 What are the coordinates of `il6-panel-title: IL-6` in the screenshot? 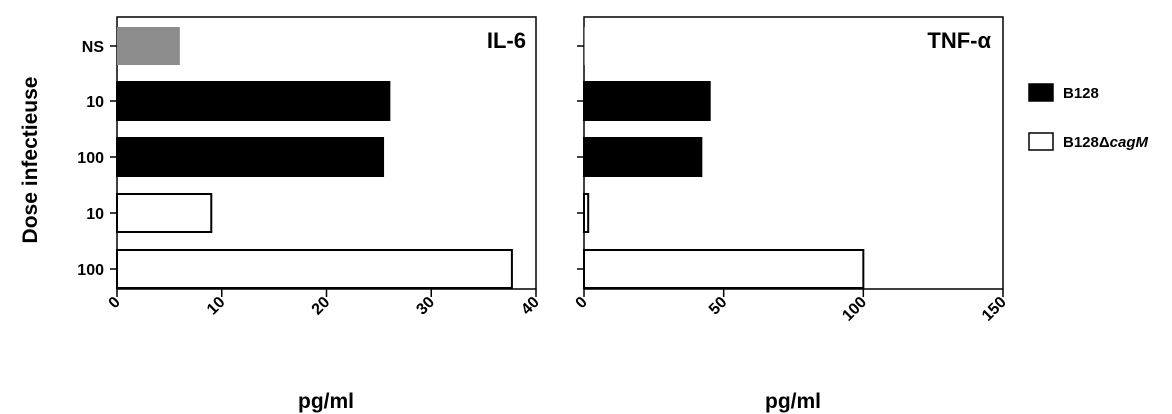 It's located at (506, 40).